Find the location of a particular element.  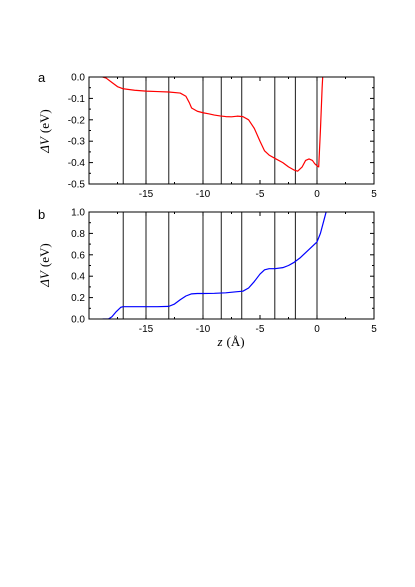

panel-a-xtick-label: 5 is located at coordinates (374, 194).